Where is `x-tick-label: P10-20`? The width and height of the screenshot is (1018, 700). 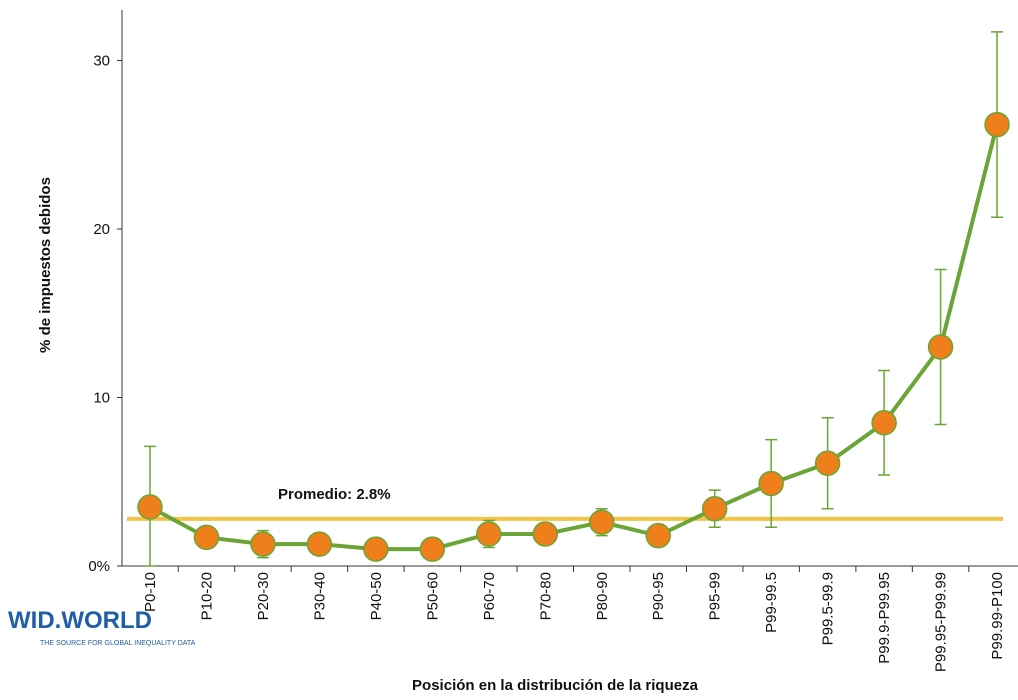 x-tick-label: P10-20 is located at coordinates (206, 596).